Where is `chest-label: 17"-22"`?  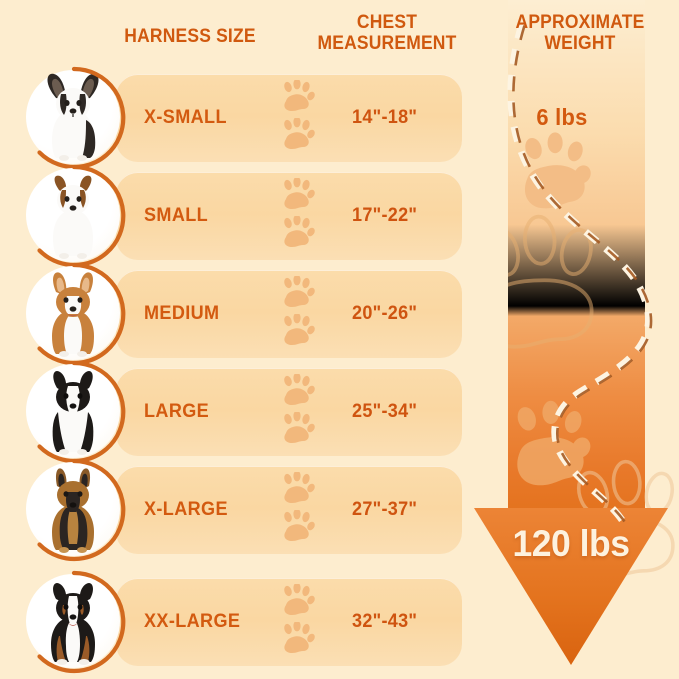
chest-label: 17"-22" is located at coordinates (385, 215).